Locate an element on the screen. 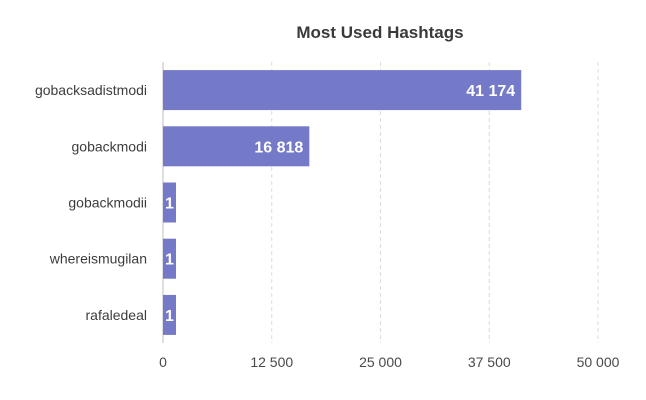 The image size is (646, 400). x-tick-label: 0 is located at coordinates (163, 362).